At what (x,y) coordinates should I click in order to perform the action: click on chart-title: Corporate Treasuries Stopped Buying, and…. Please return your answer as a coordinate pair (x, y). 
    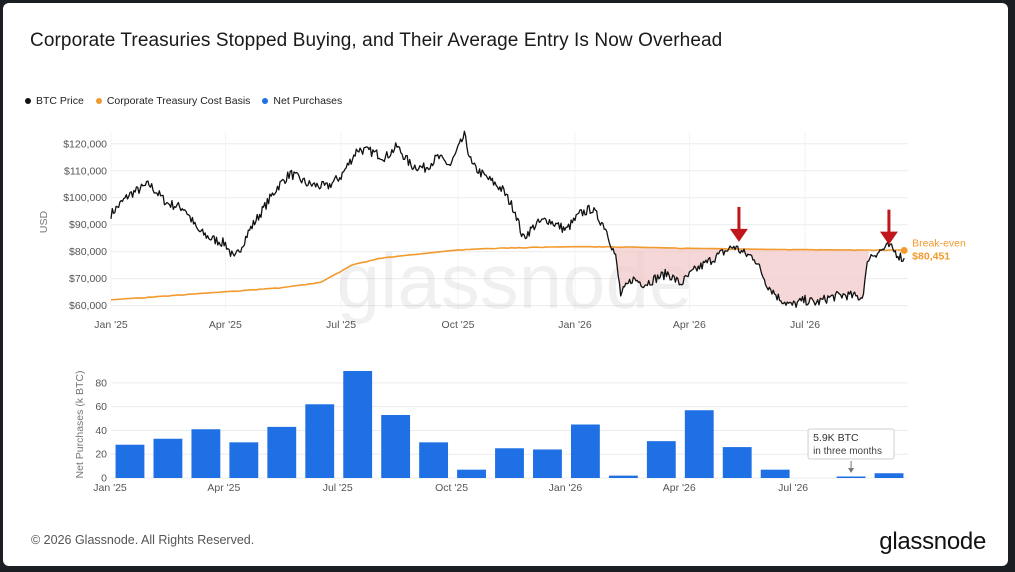
    Looking at the image, I should click on (376, 40).